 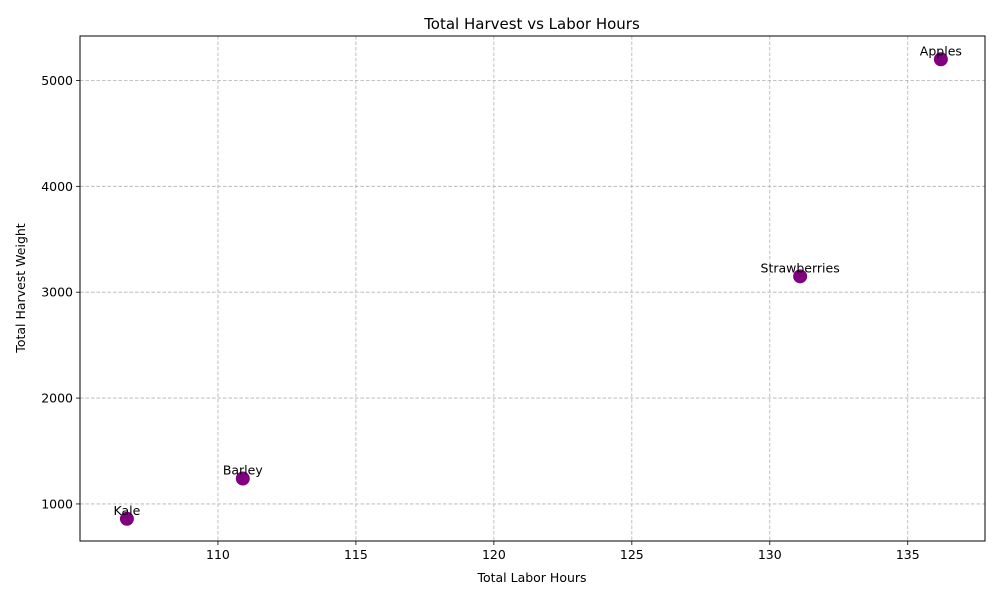 What do you see at coordinates (800, 267) in the screenshot?
I see `point-label-strawberries: Strawberries` at bounding box center [800, 267].